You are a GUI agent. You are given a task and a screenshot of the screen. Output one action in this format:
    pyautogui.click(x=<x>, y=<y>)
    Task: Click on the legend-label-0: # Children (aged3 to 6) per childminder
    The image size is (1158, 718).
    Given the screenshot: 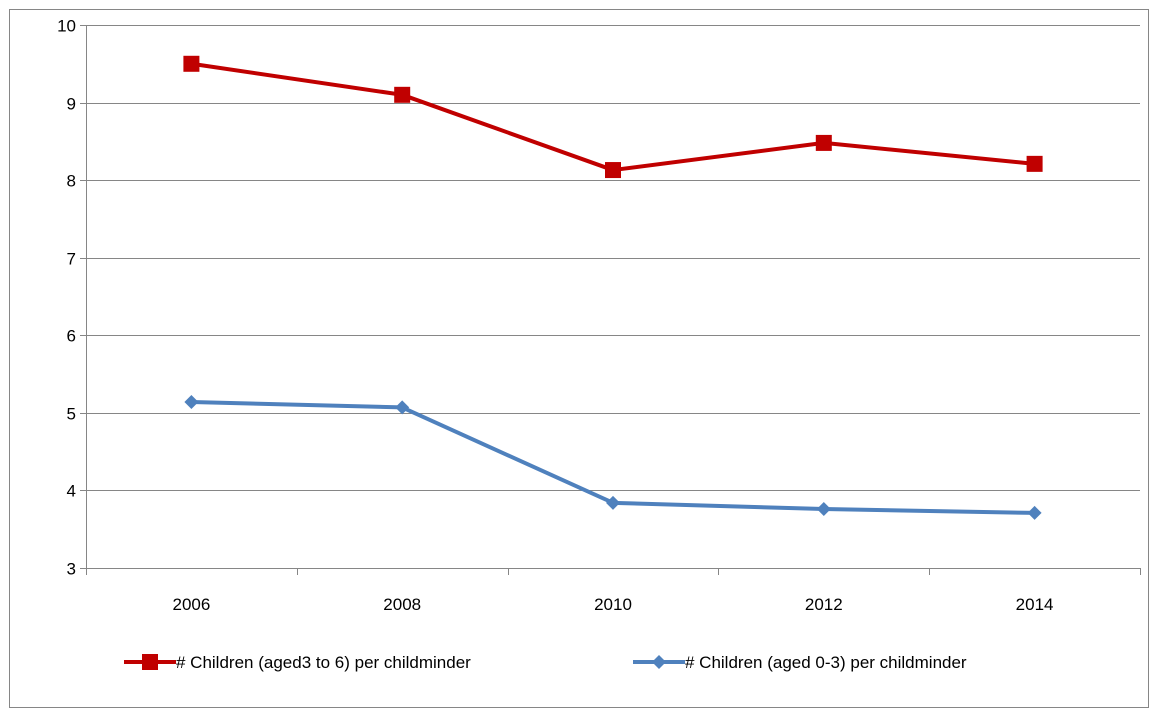 What is the action you would take?
    pyautogui.click(x=323, y=662)
    